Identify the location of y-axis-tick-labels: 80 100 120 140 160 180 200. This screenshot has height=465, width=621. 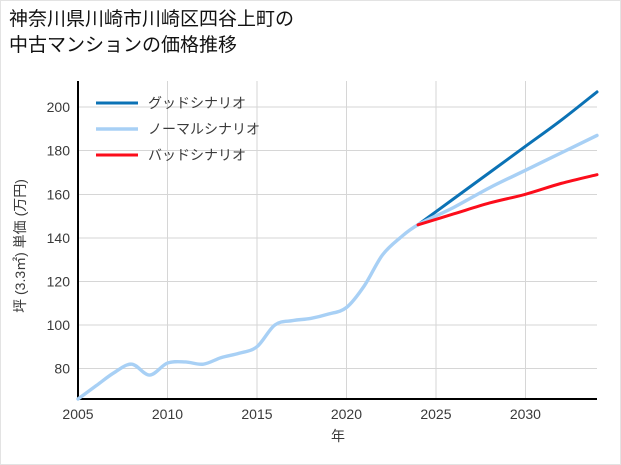
(59, 237).